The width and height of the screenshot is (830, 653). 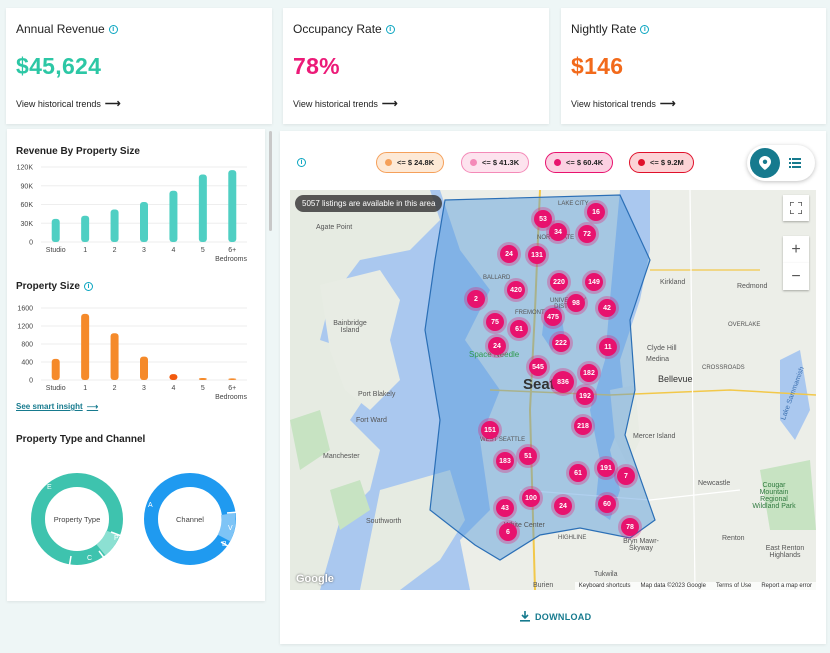 What do you see at coordinates (673, 586) in the screenshot?
I see `map-data-notice: Map data ©2023 Google` at bounding box center [673, 586].